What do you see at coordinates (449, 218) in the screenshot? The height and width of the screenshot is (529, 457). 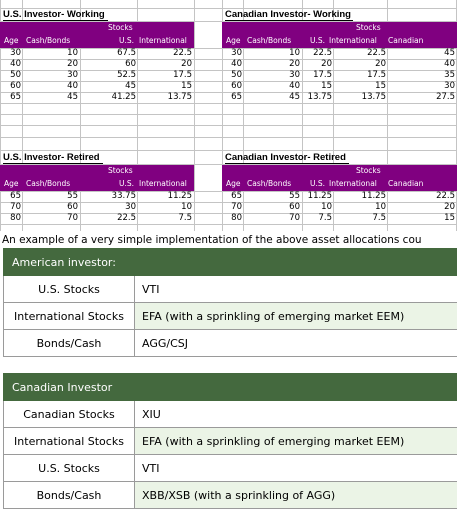 I see `ca-retired-cell: 15` at bounding box center [449, 218].